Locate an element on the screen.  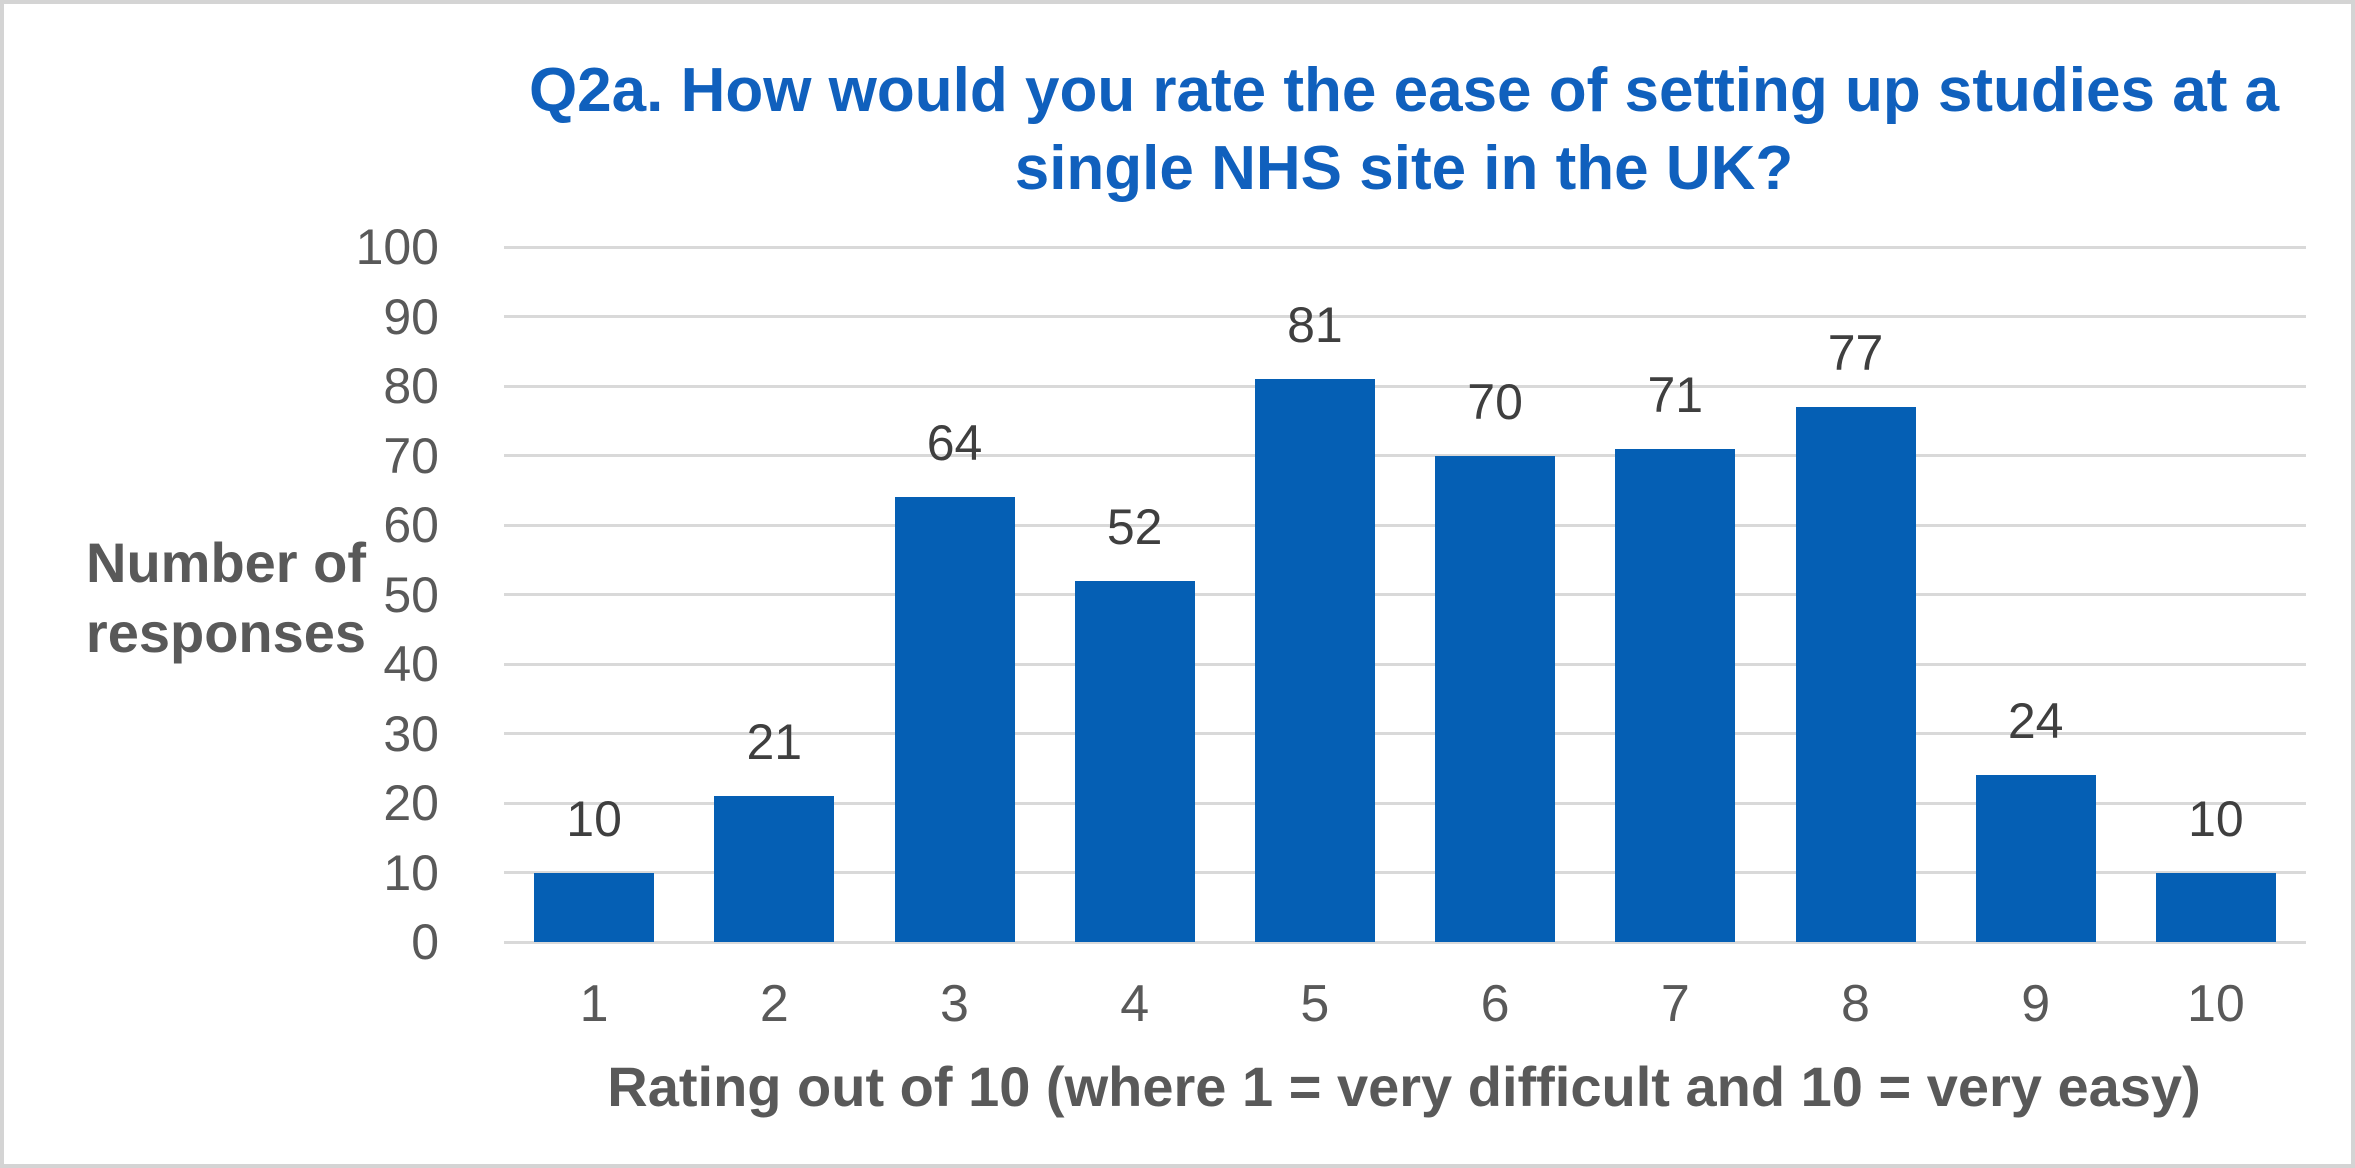
x-tick-label: 4 is located at coordinates (1135, 1004).